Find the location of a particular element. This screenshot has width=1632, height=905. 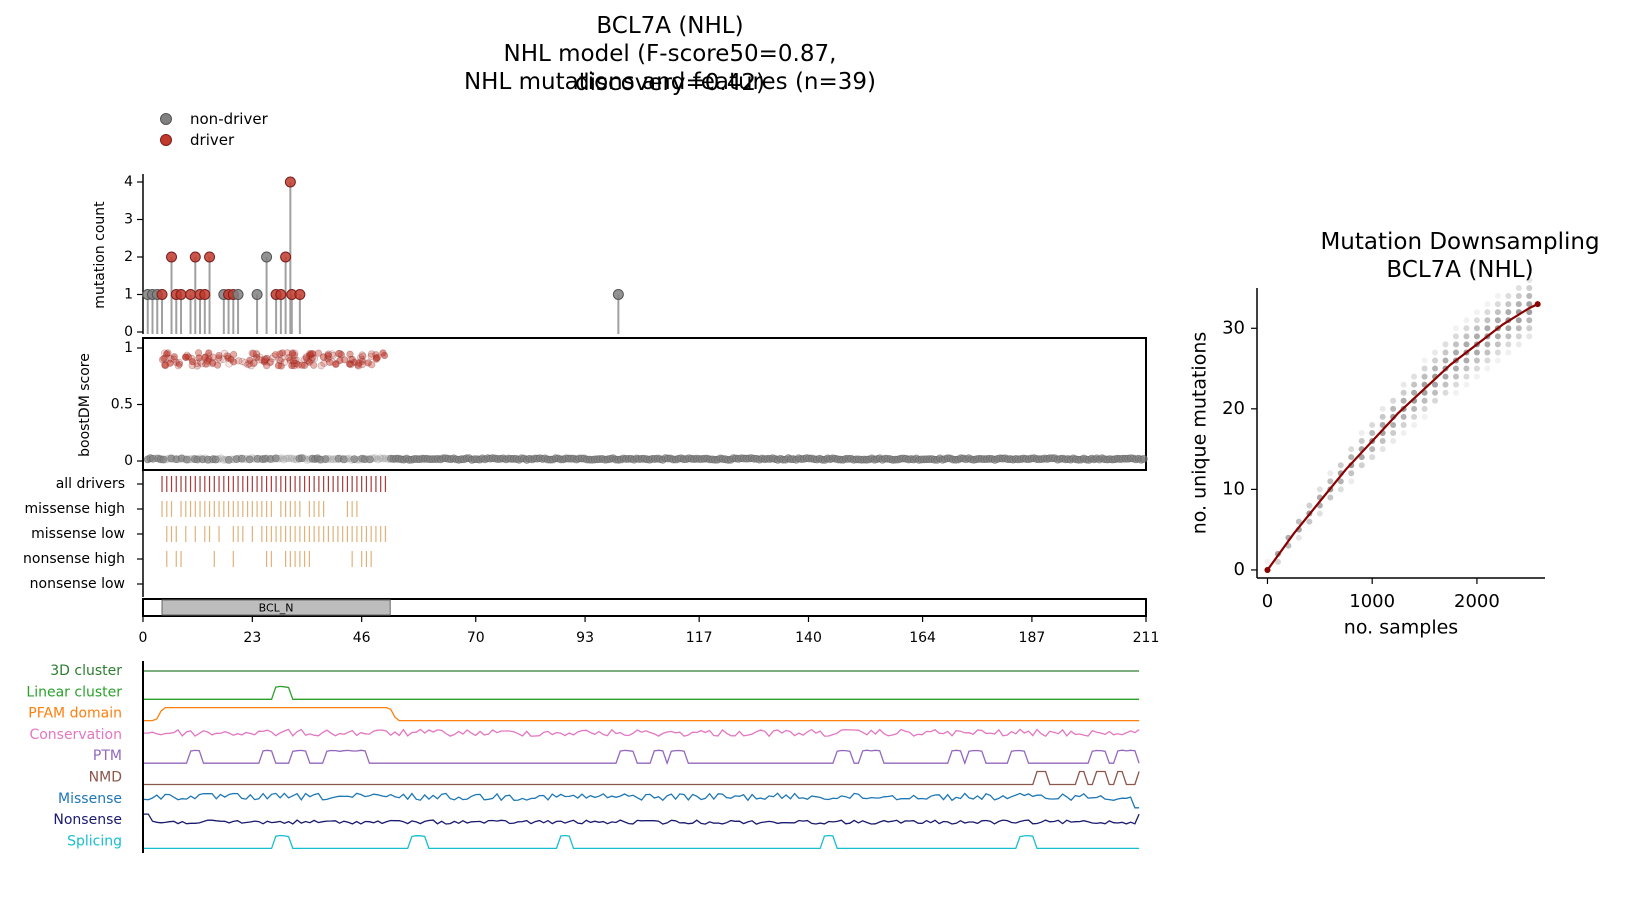

legend-label-driver: driver is located at coordinates (212, 139).